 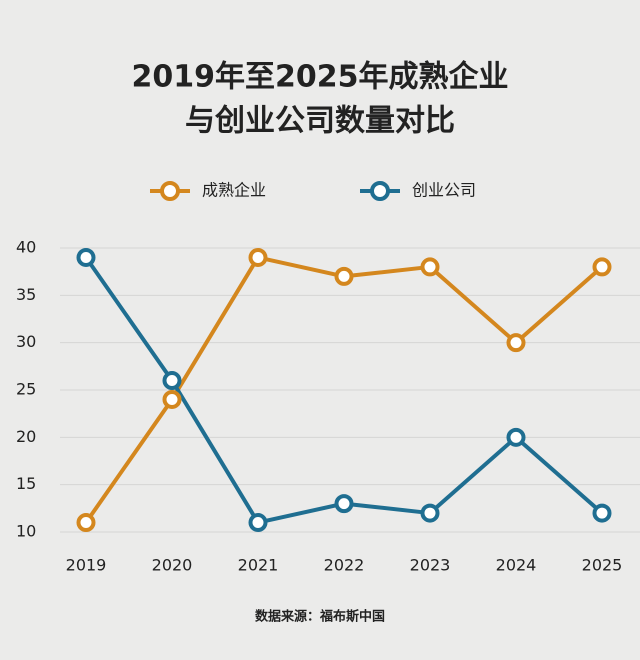 I want to click on x-tick-label: 2022, so click(x=344, y=565).